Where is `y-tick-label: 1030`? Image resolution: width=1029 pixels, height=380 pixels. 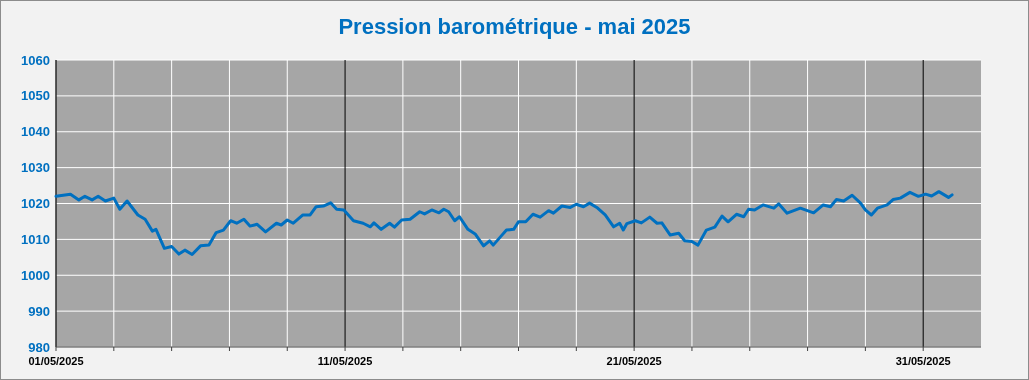
y-tick-label: 1030 is located at coordinates (35, 168).